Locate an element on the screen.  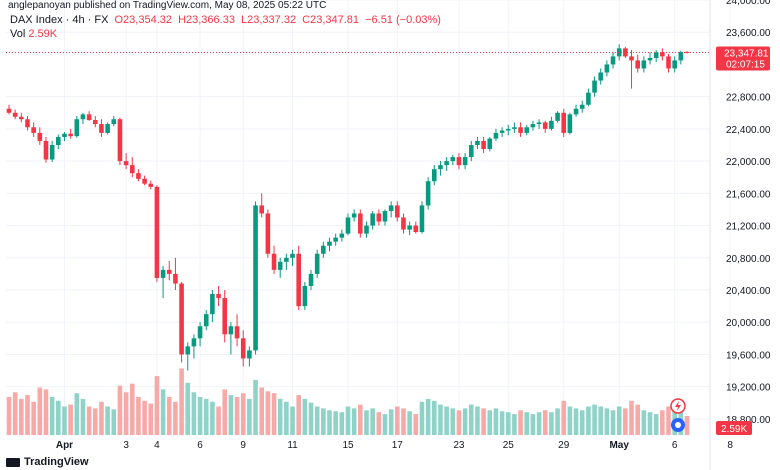
tradingview-logo-icon is located at coordinates (13, 462).